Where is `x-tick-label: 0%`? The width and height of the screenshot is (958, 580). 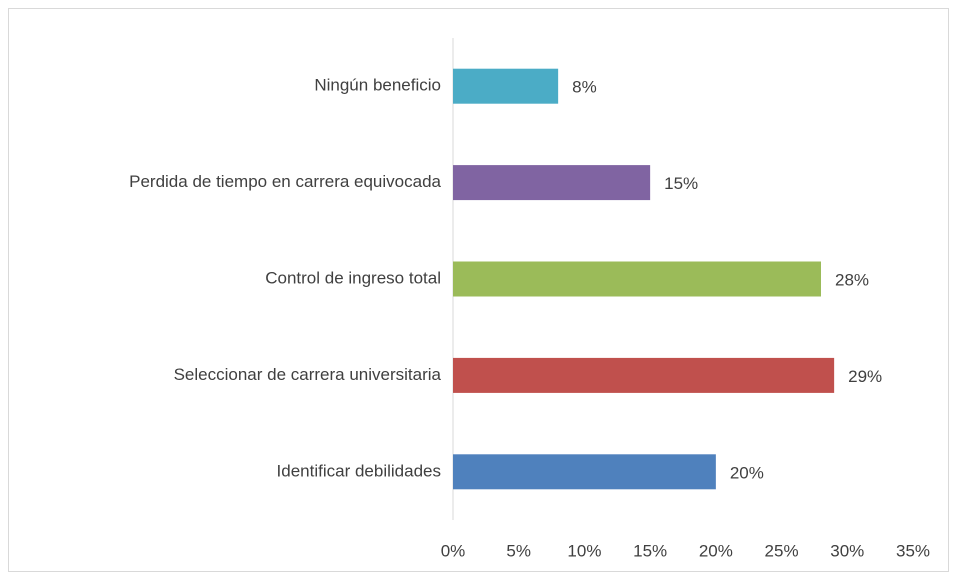
x-tick-label: 0% is located at coordinates (453, 550).